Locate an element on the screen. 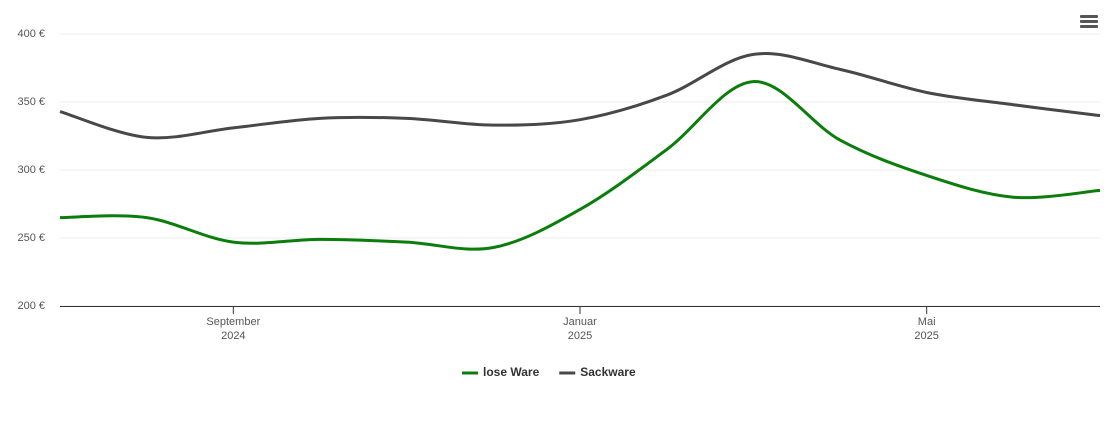  y-tick-label: 400 € is located at coordinates (31, 34).